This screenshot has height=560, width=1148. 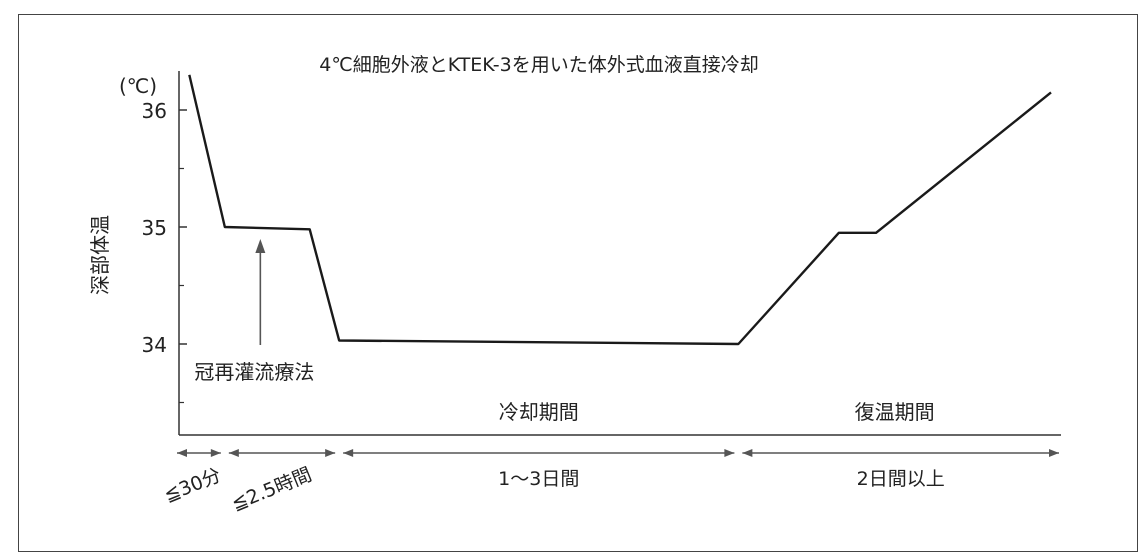 I want to click on y-tick-label: 35, so click(x=154, y=228).